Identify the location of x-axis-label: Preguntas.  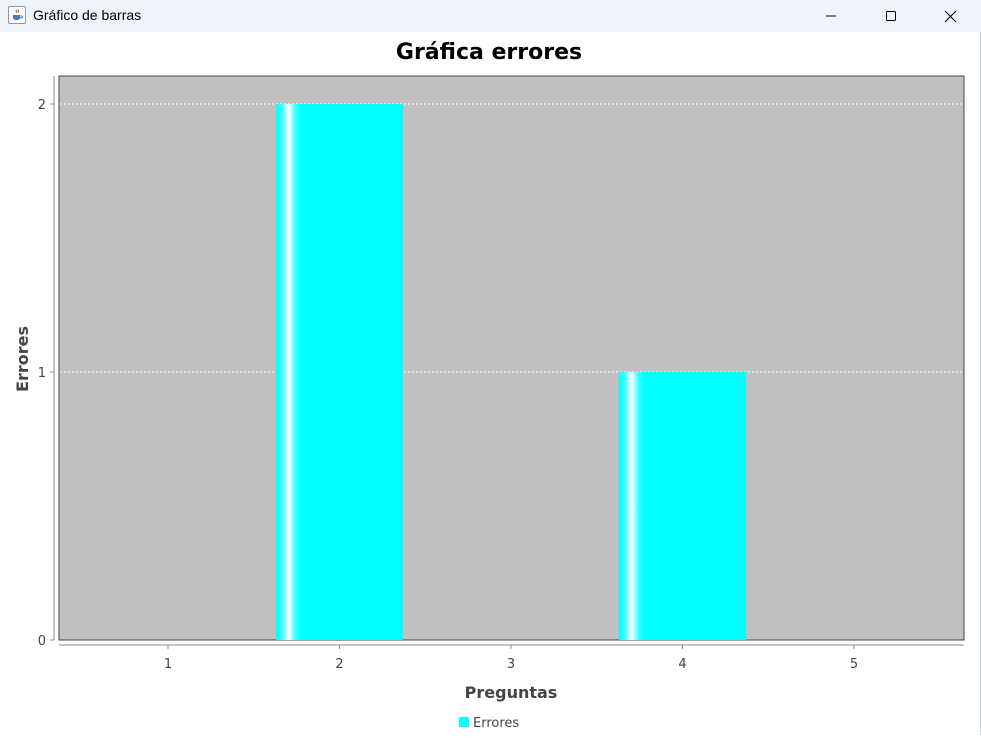
(511, 692).